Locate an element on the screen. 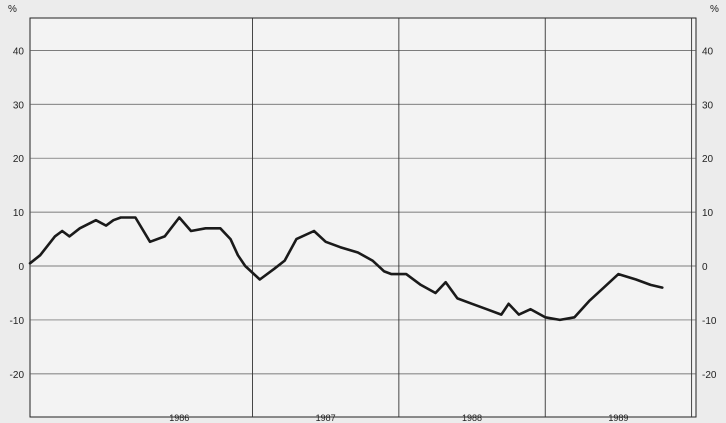  y-axis-left: 40 30 20 10 0 -10 -20 is located at coordinates (17, 213).